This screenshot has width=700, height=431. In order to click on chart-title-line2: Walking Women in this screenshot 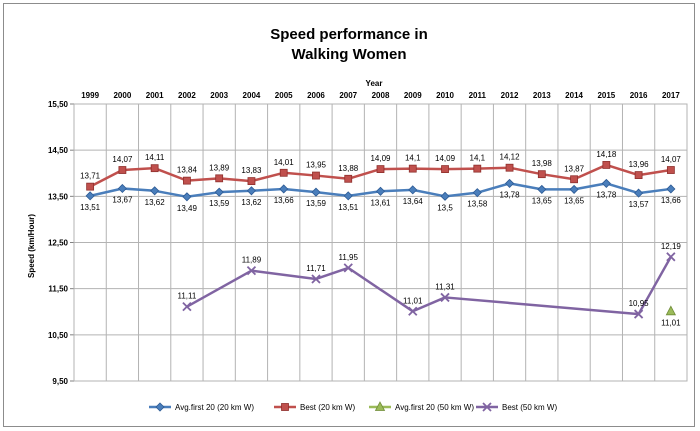, I will do `click(348, 54)`.